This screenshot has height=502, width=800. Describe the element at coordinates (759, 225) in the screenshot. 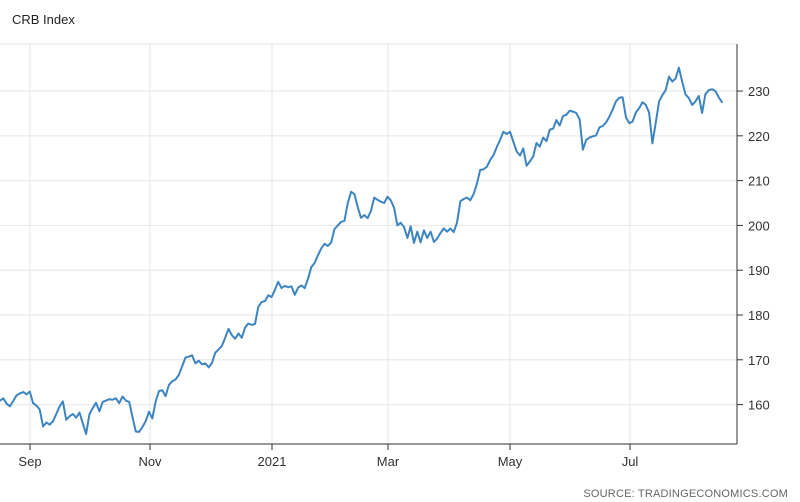

I see `y-tick-label: 200` at that location.